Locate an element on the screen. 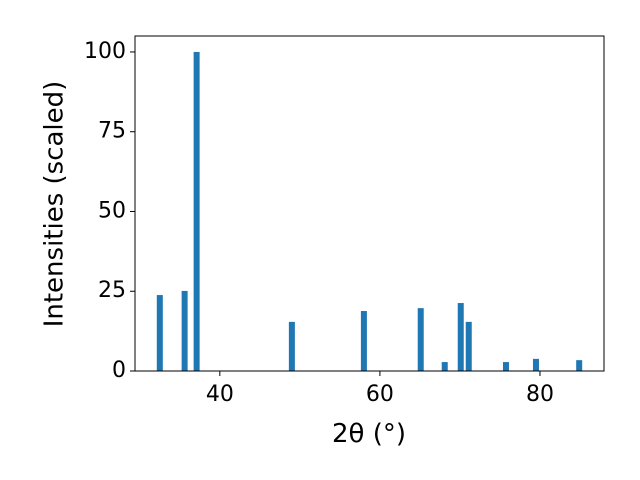 Image resolution: width=640 pixels, height=480 pixels. x-axis-label: 2θ (°) is located at coordinates (369, 434).